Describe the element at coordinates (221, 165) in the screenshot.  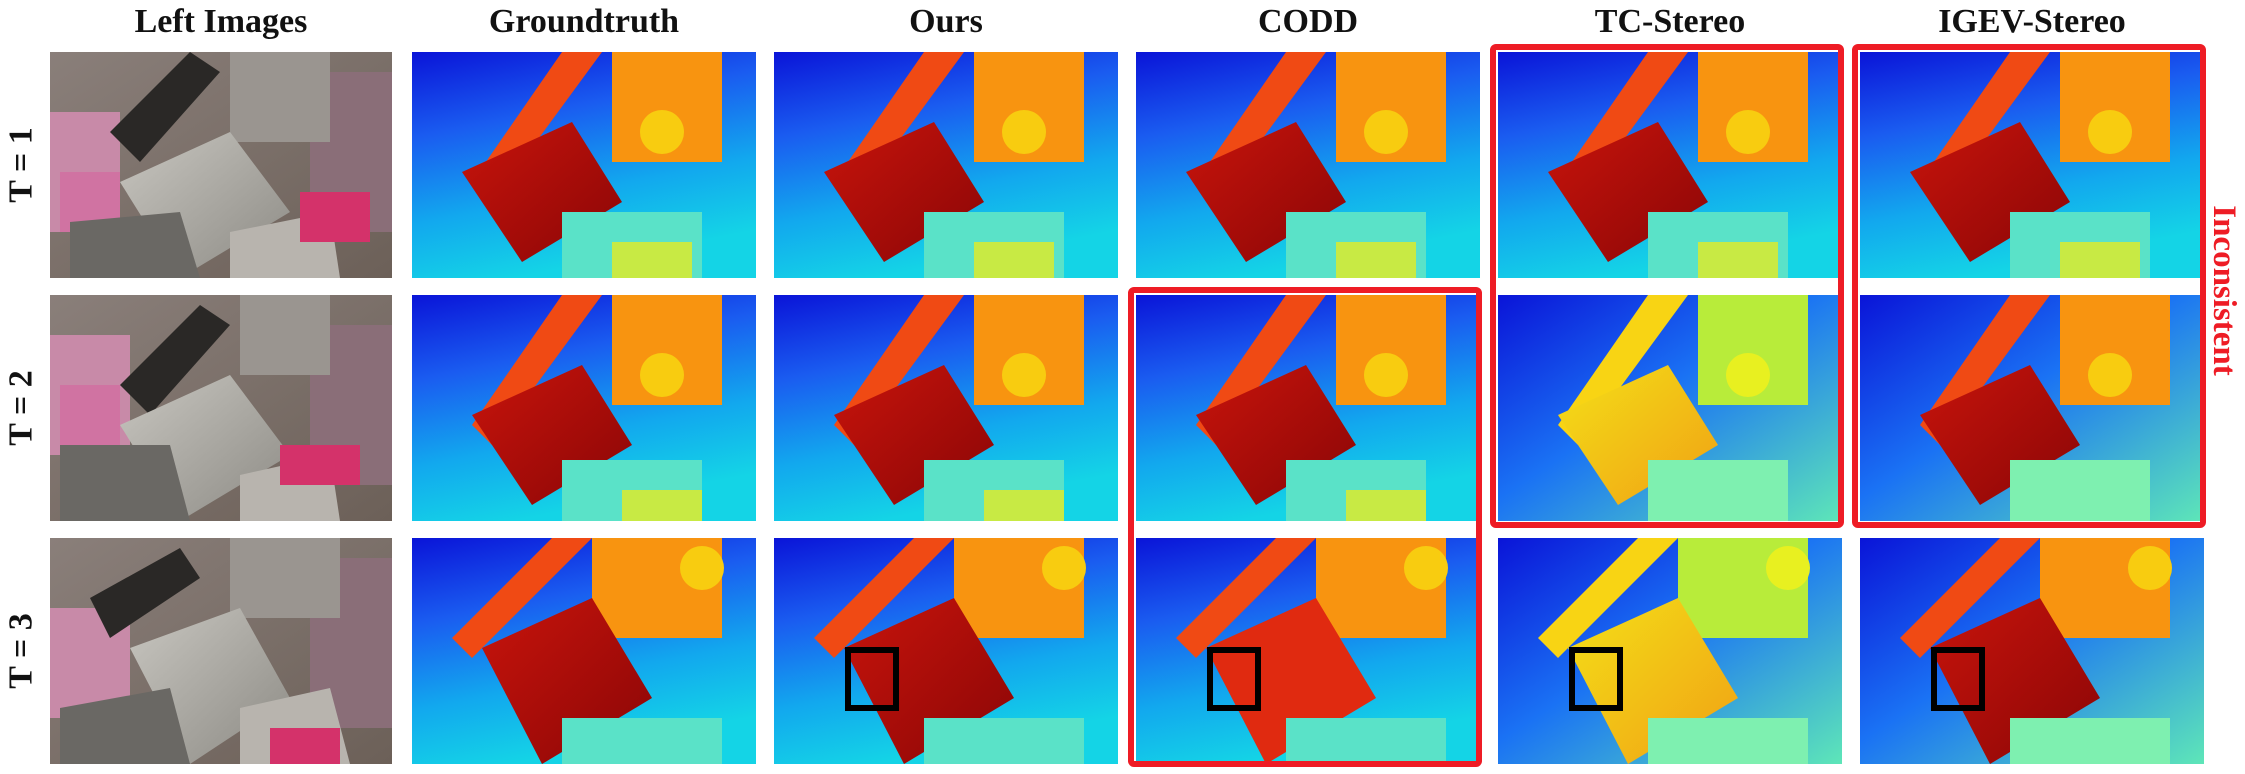
I see `left-image-t1` at that location.